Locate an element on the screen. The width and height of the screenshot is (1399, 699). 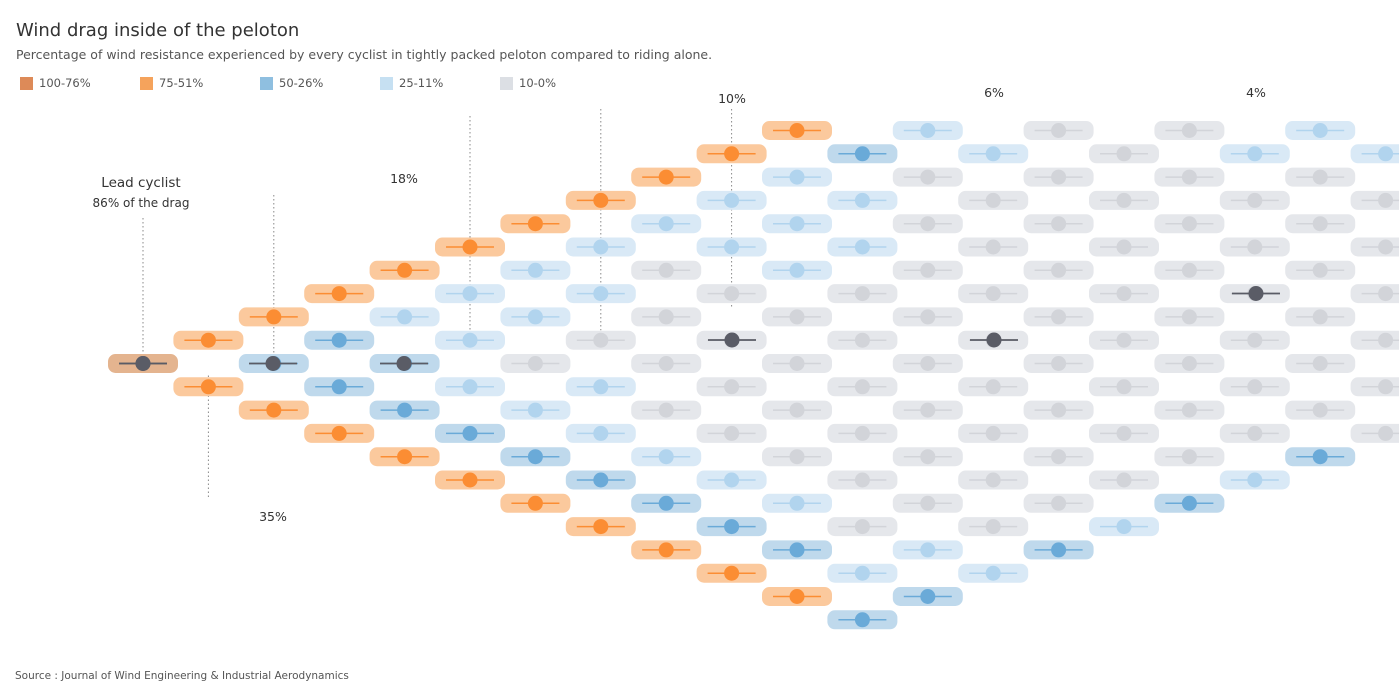
legend-item-100-76: 100-76% is located at coordinates (55, 83).